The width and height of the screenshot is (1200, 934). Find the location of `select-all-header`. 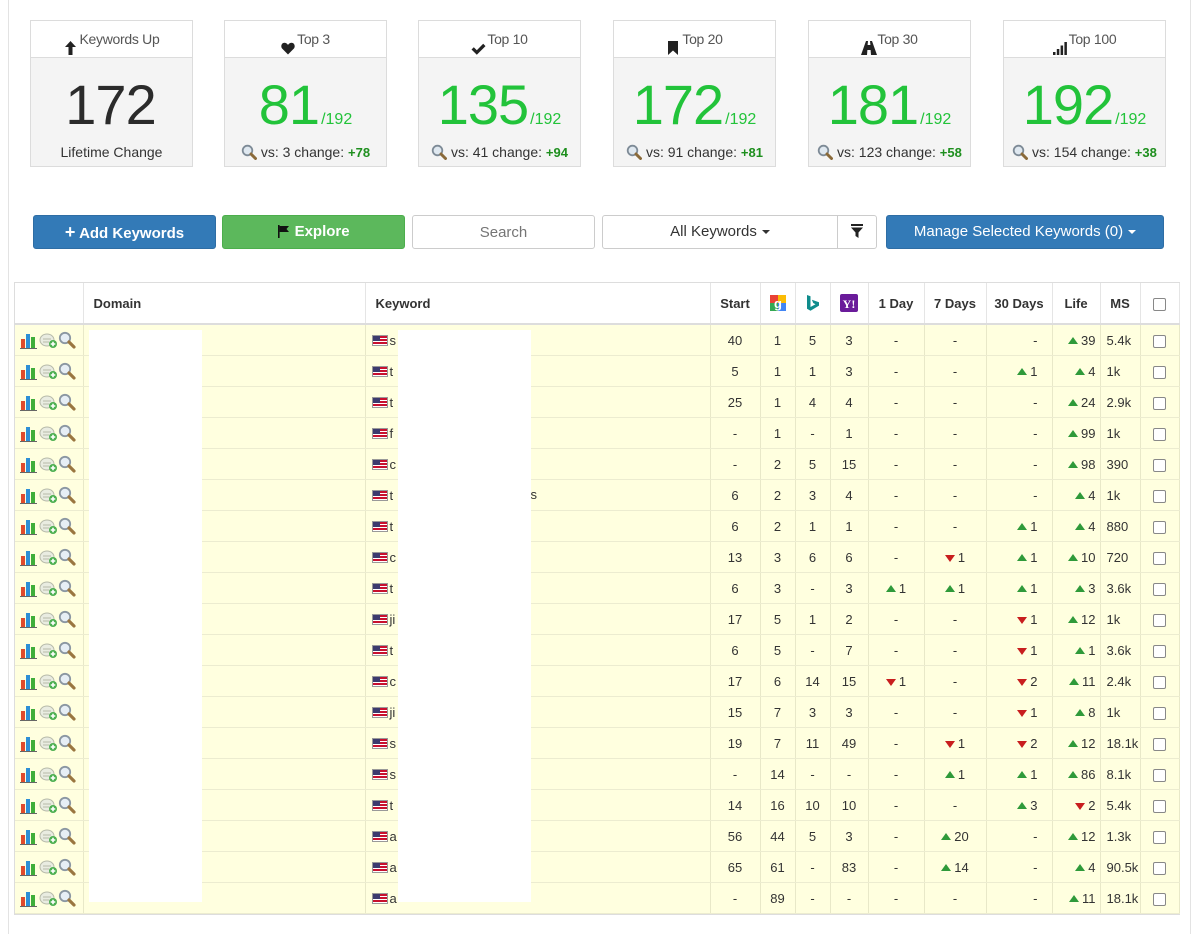

select-all-header is located at coordinates (1160, 304).